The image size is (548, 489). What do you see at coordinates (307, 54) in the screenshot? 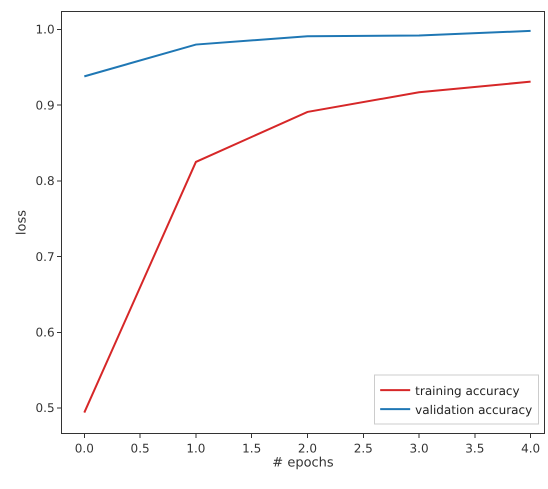
I see `line-series` at bounding box center [307, 54].